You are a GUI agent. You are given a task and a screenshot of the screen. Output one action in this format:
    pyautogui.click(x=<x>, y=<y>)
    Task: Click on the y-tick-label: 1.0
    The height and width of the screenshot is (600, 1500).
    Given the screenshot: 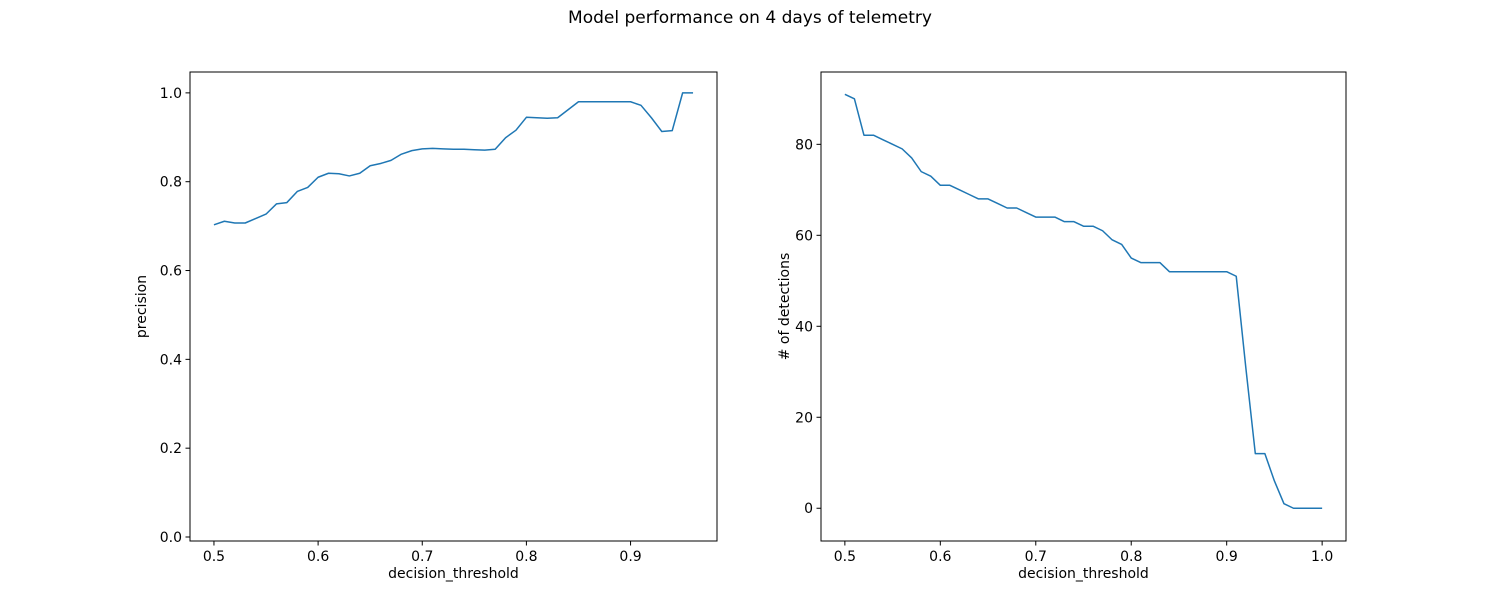 What is the action you would take?
    pyautogui.click(x=171, y=94)
    